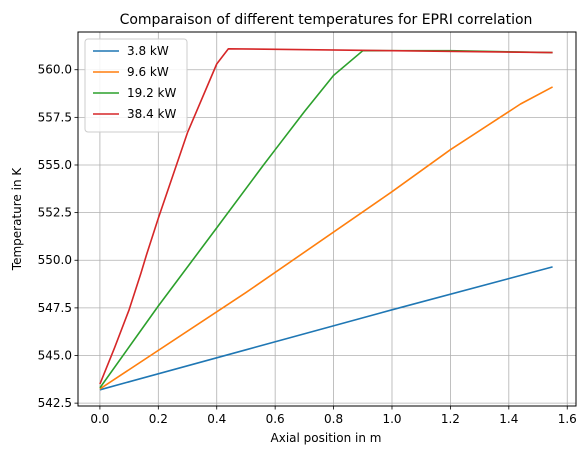 This screenshot has height=455, width=587. I want to click on x-tick-label: 1.4, so click(508, 419).